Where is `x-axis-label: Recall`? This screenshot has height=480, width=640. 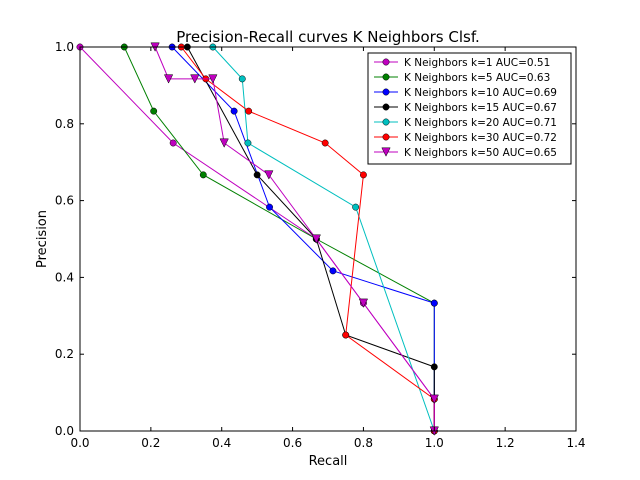
x-axis-label: Recall is located at coordinates (328, 461).